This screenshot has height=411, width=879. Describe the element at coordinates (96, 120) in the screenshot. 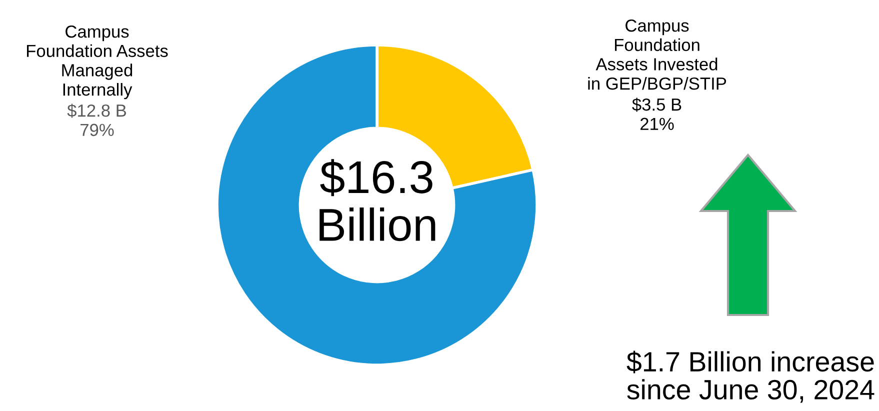

I see `data-label: $12.8 B 79%` at that location.